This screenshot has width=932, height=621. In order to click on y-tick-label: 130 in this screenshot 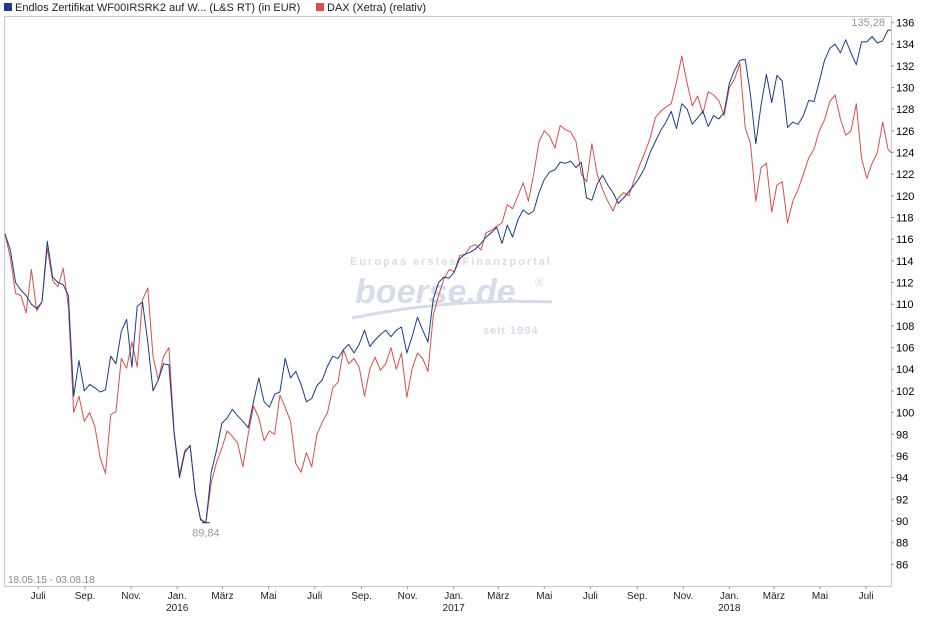, I will do `click(905, 88)`.